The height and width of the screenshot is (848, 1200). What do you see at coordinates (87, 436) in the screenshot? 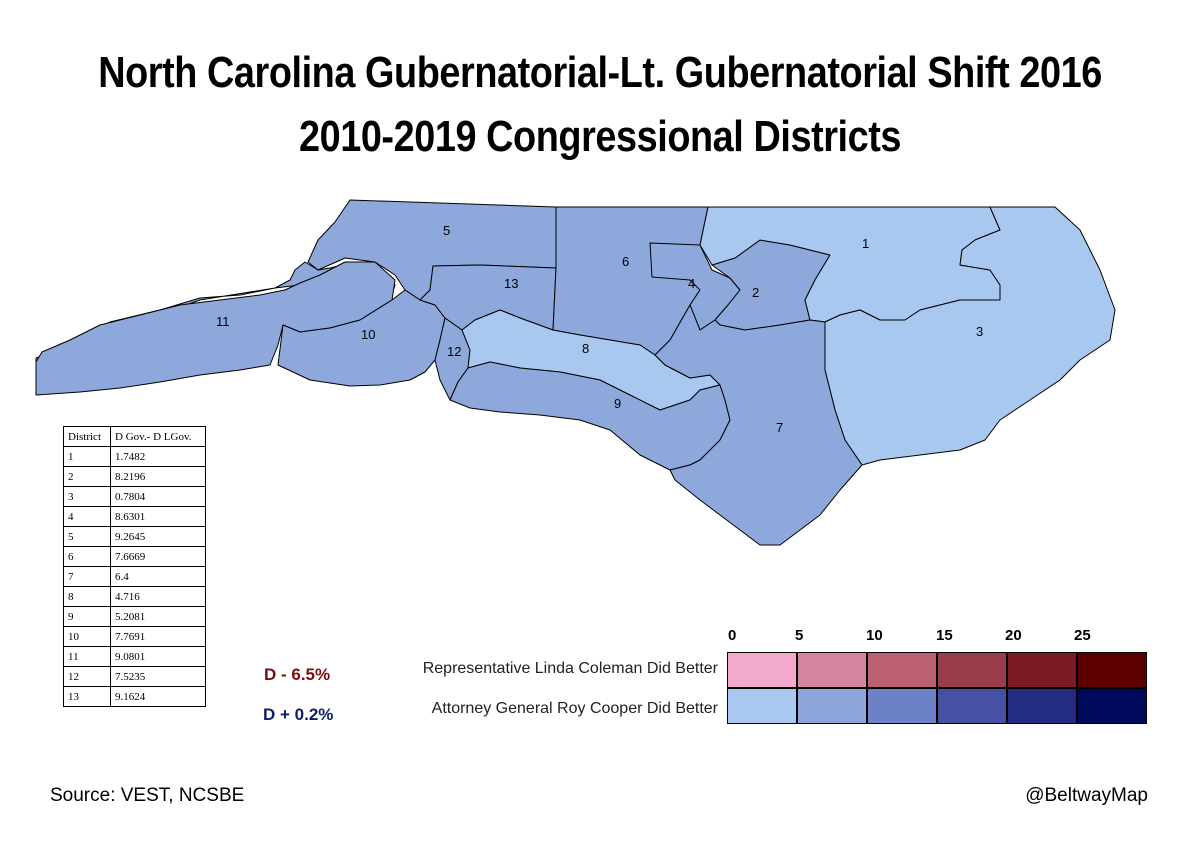
I see `table-header-district: District` at bounding box center [87, 436].